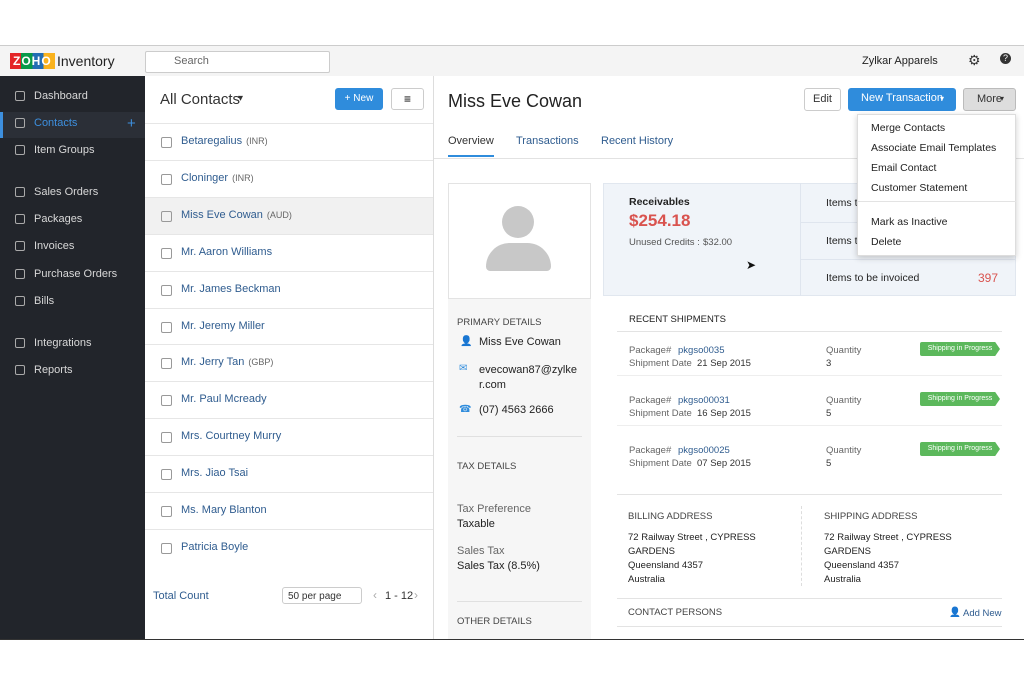 The image size is (1024, 683). Describe the element at coordinates (751, 265) in the screenshot. I see `cursor: ➤` at that location.